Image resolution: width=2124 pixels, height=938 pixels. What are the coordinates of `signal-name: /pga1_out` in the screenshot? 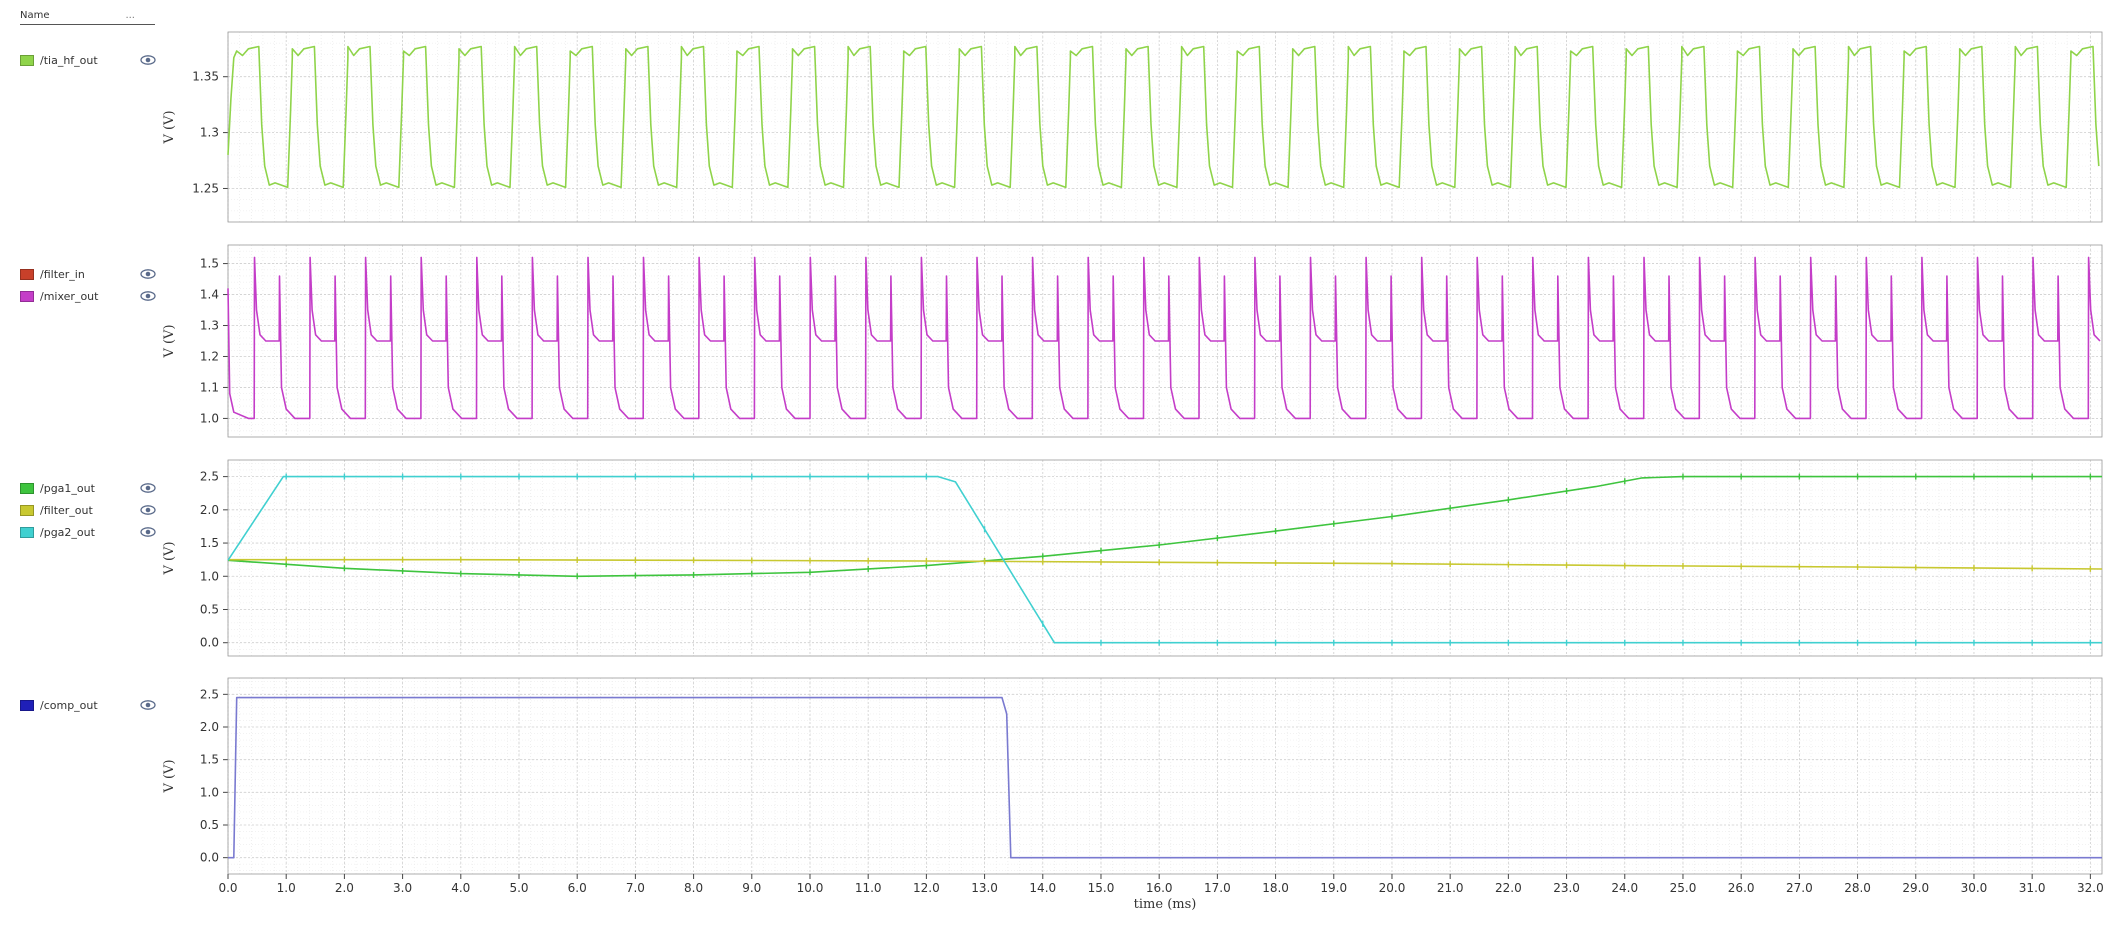 It's located at (67, 488).